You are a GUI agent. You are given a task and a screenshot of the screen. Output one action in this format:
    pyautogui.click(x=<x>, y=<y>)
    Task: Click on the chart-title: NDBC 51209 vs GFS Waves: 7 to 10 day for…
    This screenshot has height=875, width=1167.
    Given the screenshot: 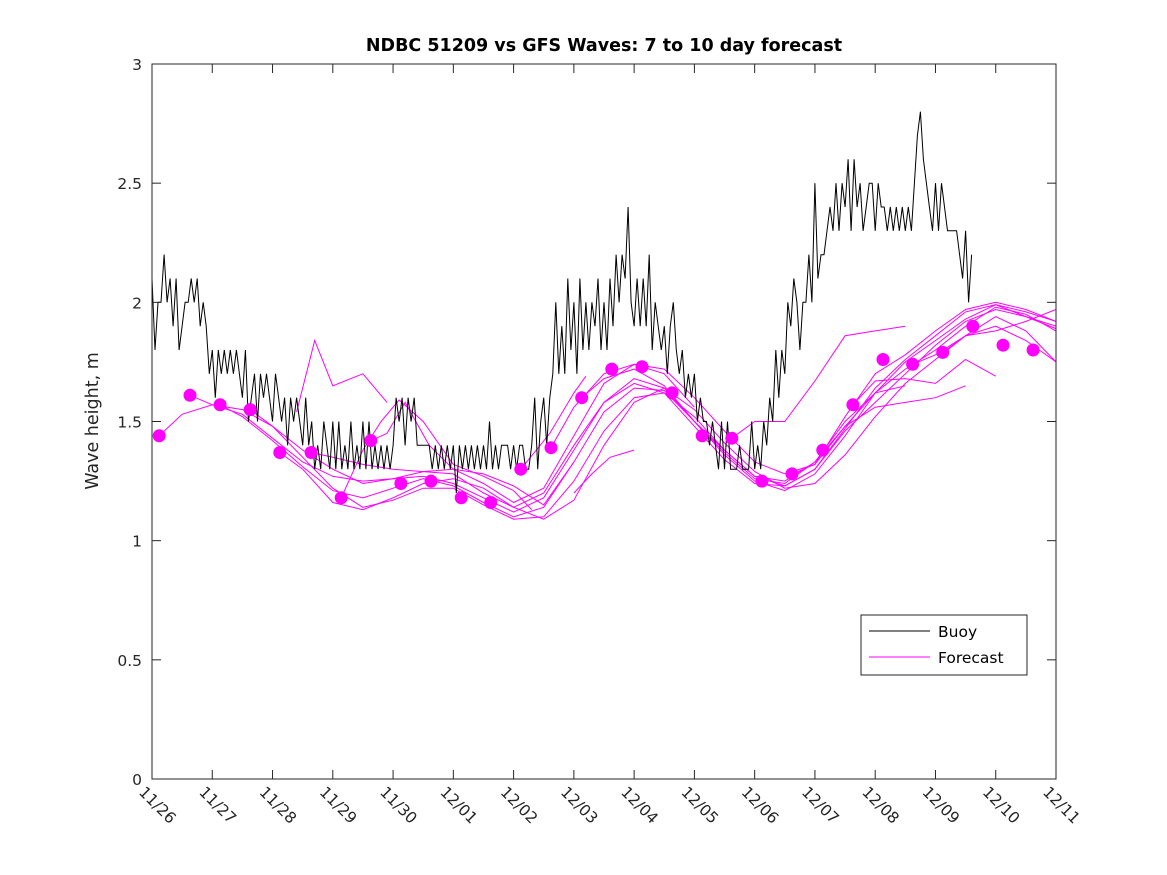 What is the action you would take?
    pyautogui.click(x=604, y=46)
    